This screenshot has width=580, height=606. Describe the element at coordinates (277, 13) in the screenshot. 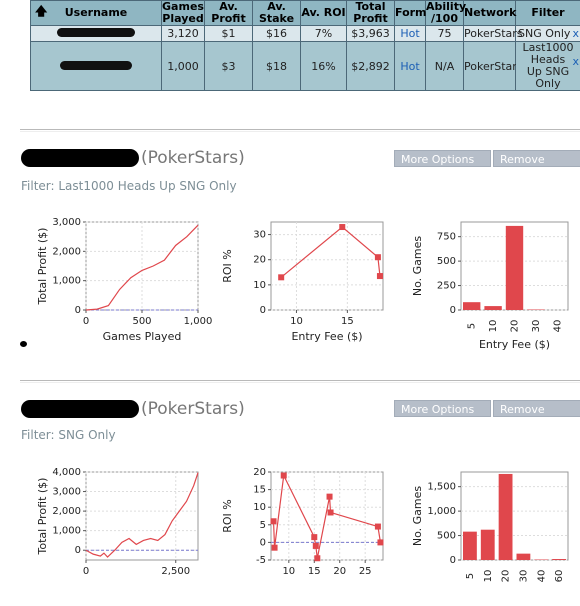

I see `header-av-stake: Av. Stake` at that location.